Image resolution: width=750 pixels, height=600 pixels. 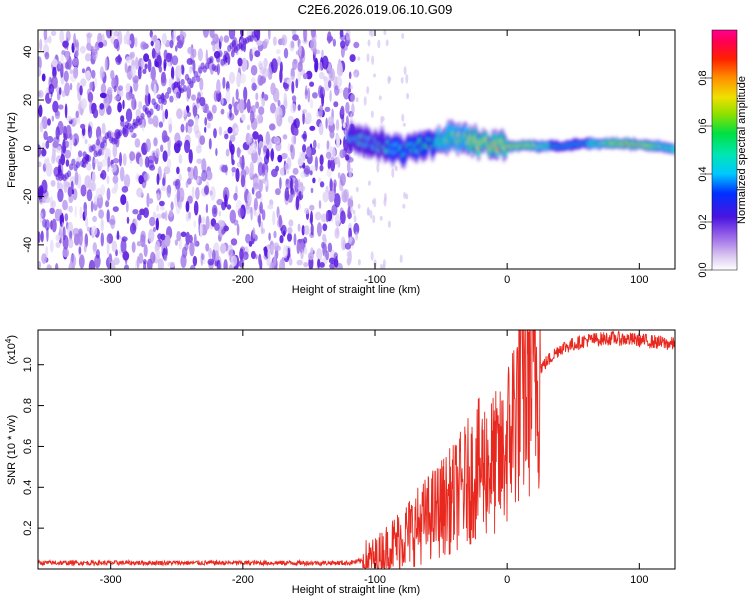 I want to click on colorbar-tick-label: 0.4, so click(x=703, y=173).